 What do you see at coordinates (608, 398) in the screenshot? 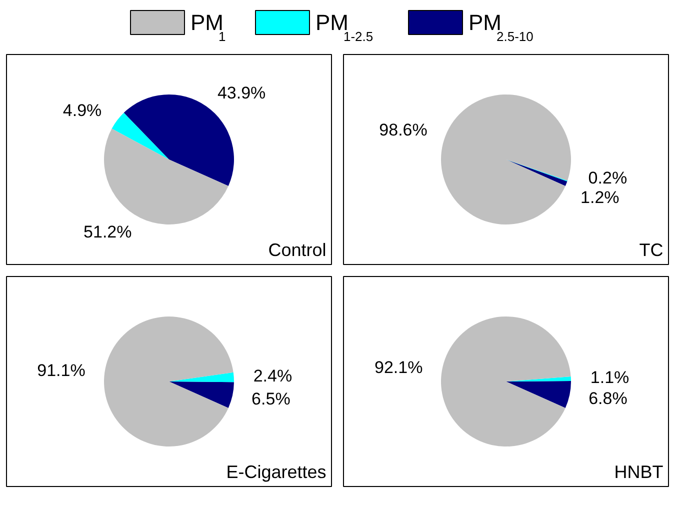
I see `data-label: 6.8%` at bounding box center [608, 398].